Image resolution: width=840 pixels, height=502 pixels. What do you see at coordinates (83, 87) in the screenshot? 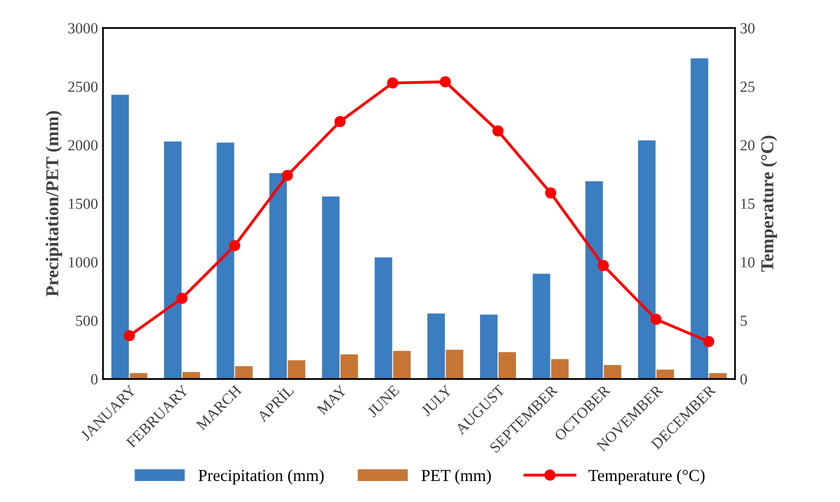
I see `y-tick-label: 2500` at bounding box center [83, 87].